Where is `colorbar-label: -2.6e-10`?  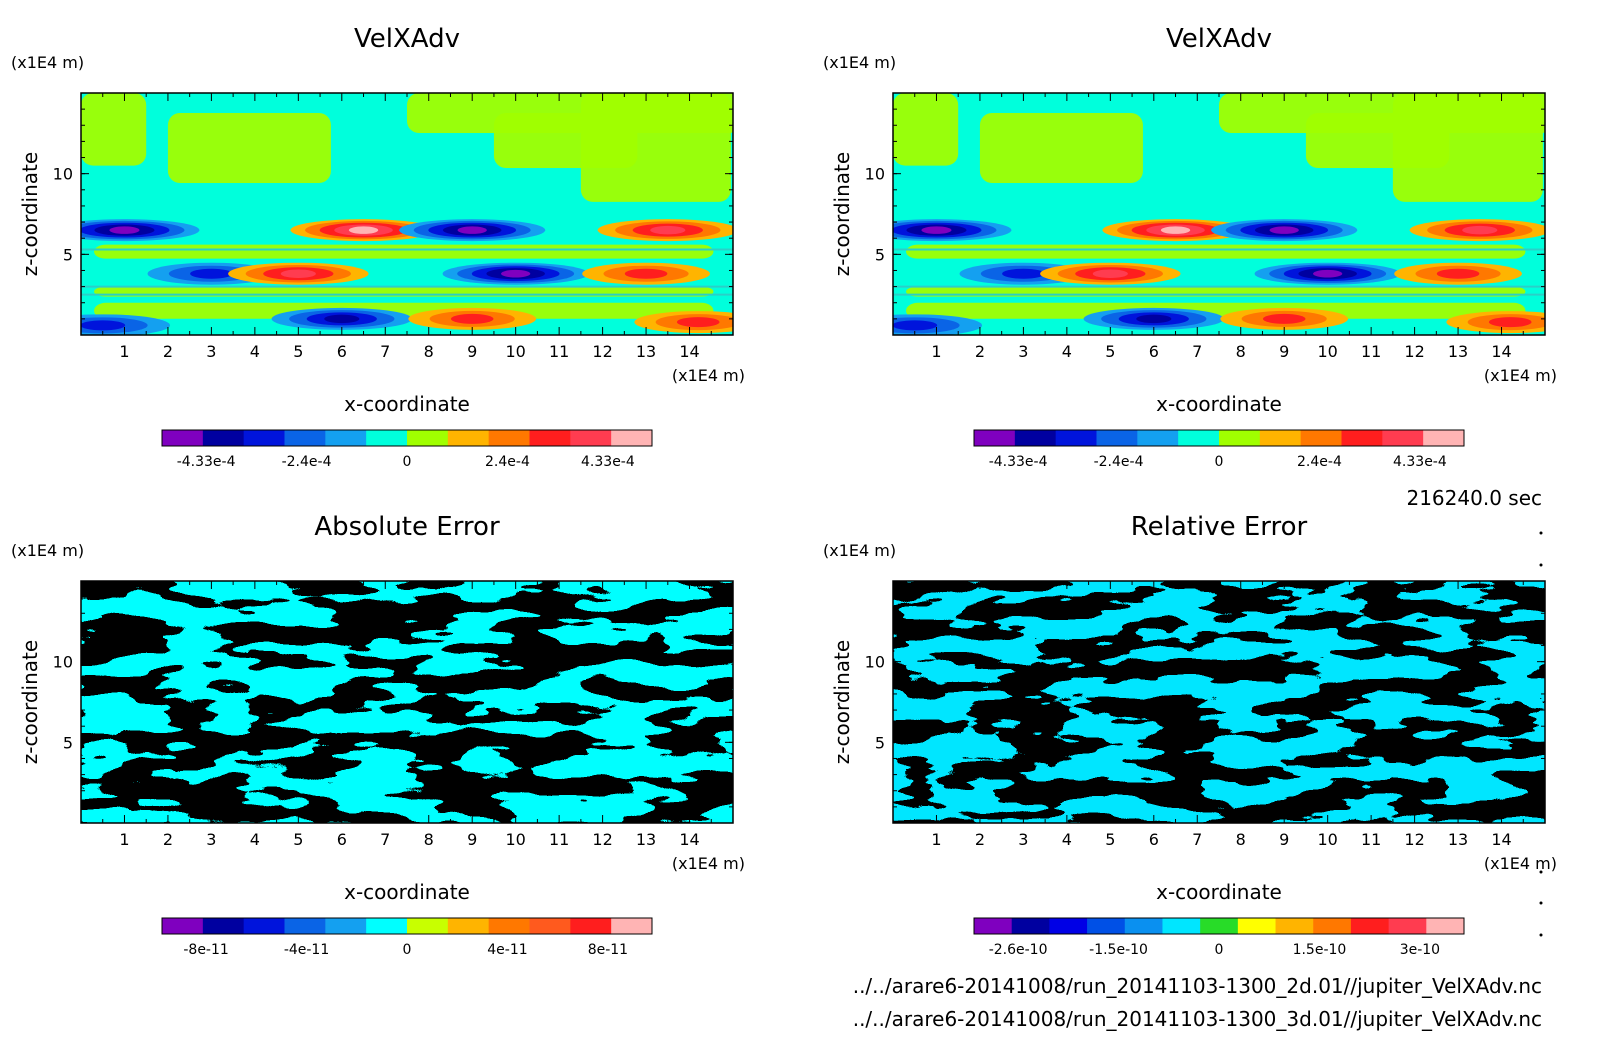 colorbar-label: -2.6e-10 is located at coordinates (1018, 950).